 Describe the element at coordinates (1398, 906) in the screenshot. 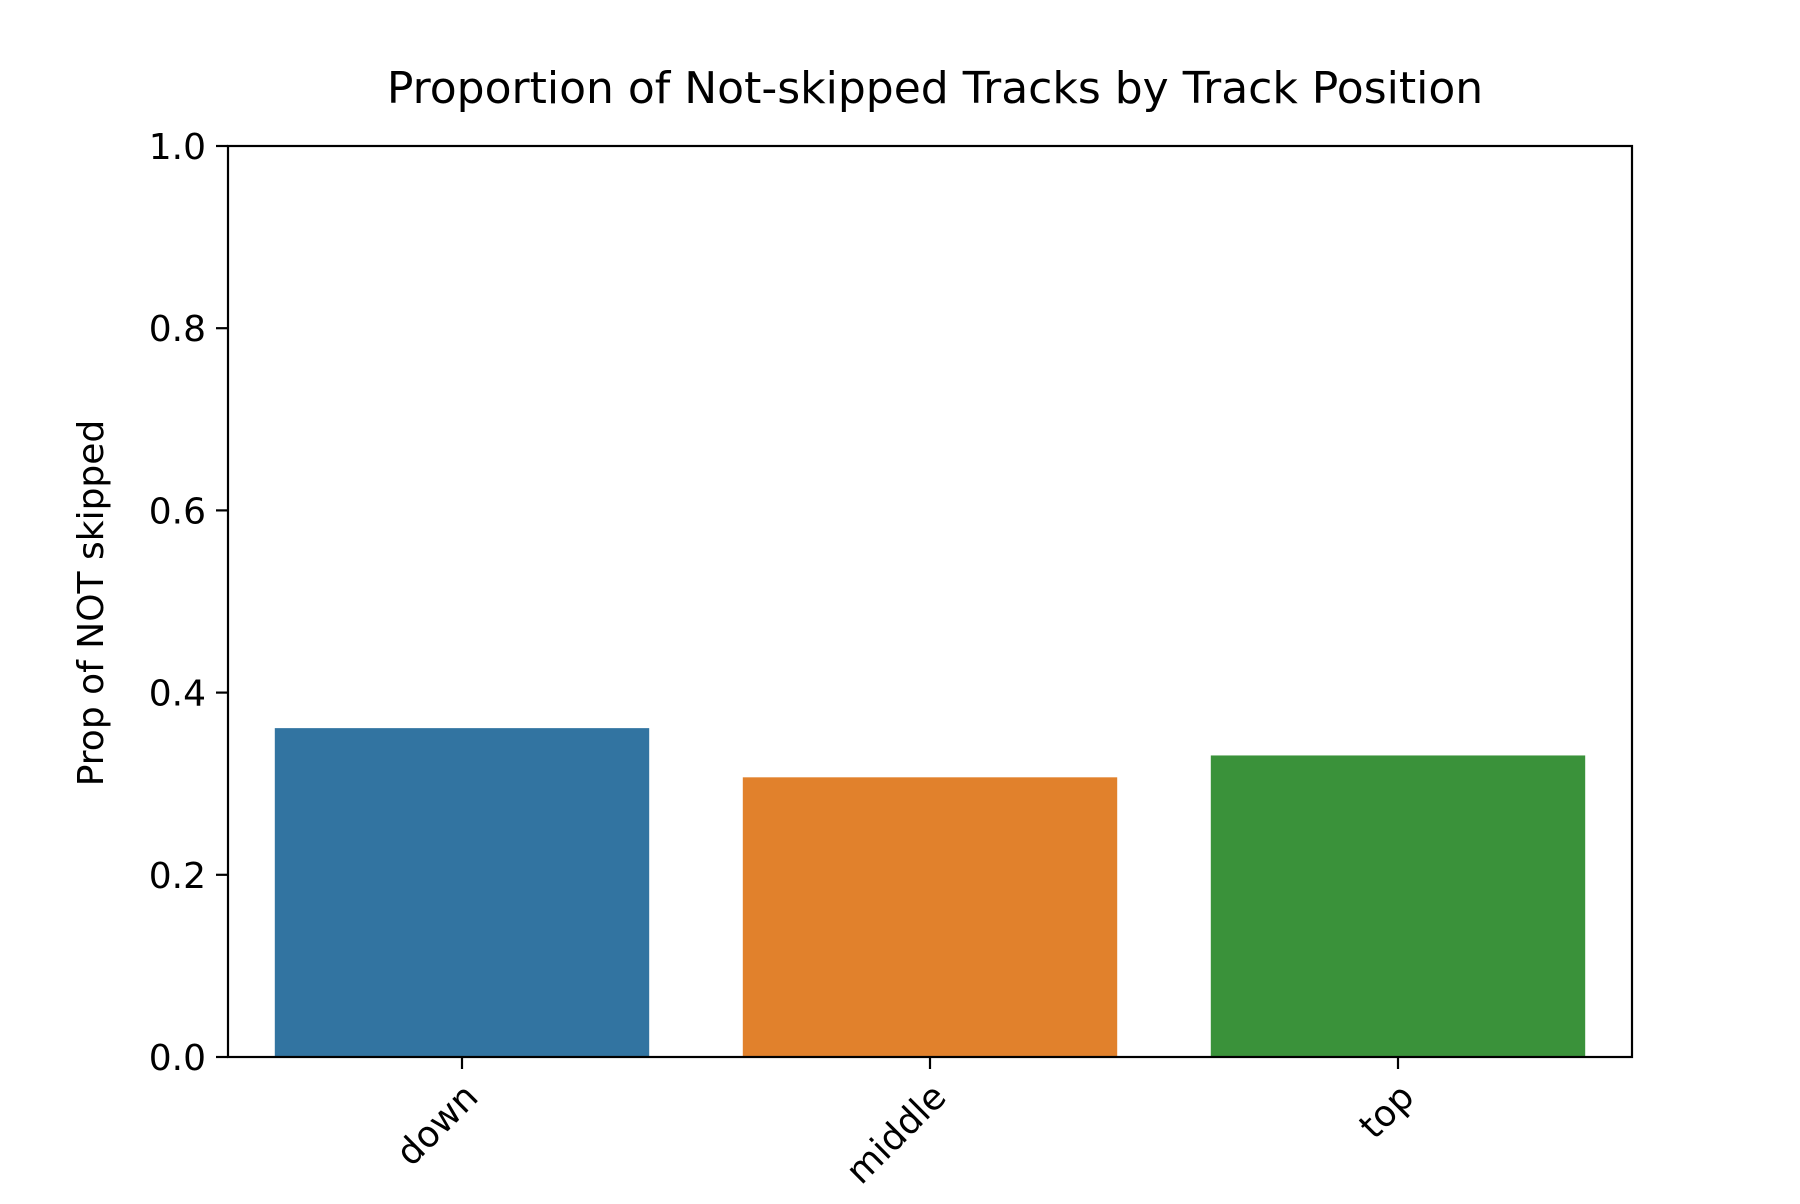

I see `bar-top` at that location.